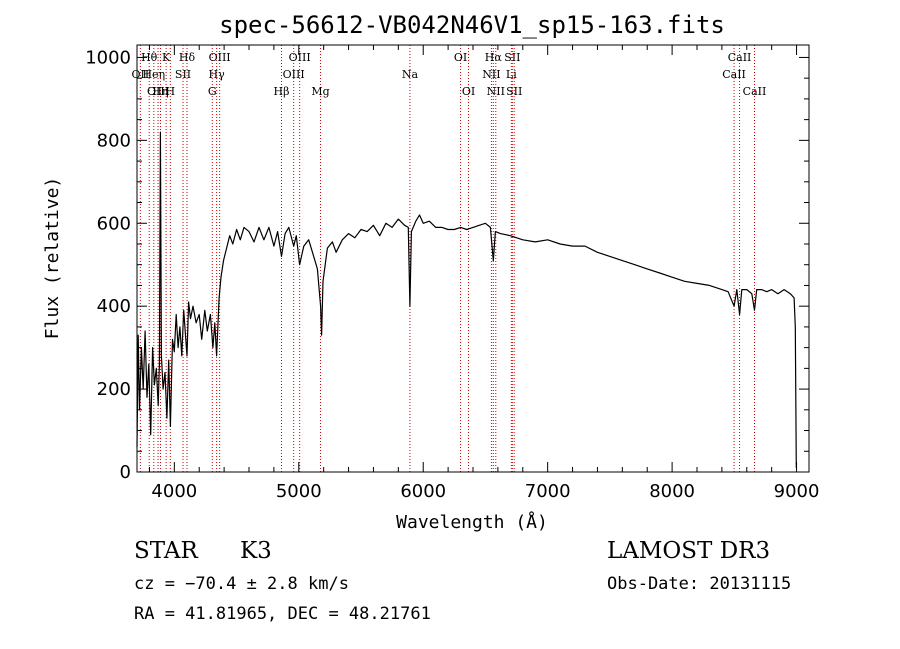 This screenshot has height=649, width=900. What do you see at coordinates (496, 91) in the screenshot?
I see `line-label-21: NII` at bounding box center [496, 91].